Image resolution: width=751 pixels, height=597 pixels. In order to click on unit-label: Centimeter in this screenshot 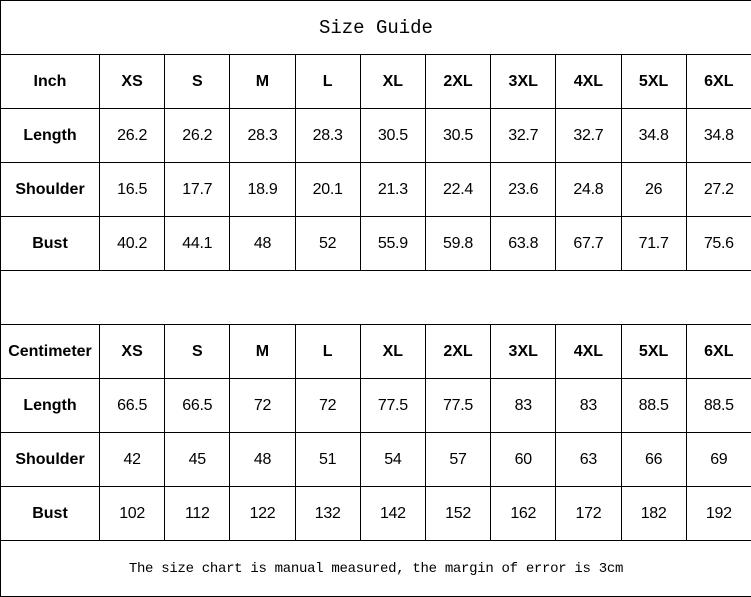, I will do `click(50, 352)`.